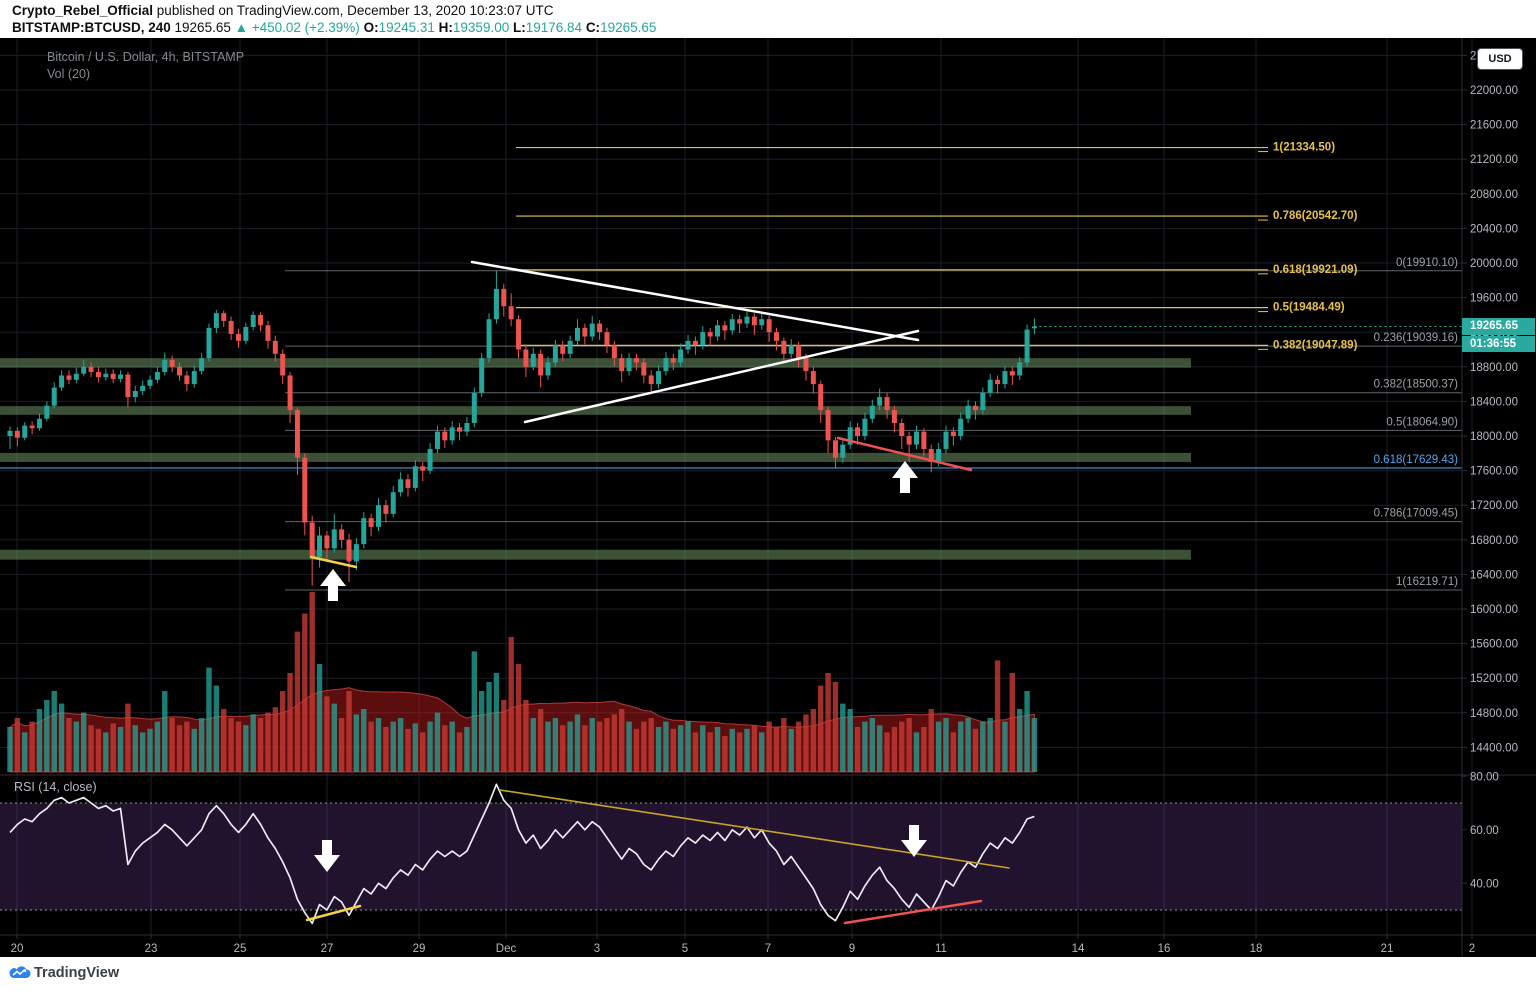 This screenshot has height=991, width=1536. Describe the element at coordinates (1387, 949) in the screenshot. I see `time-tick-label: 21` at that location.